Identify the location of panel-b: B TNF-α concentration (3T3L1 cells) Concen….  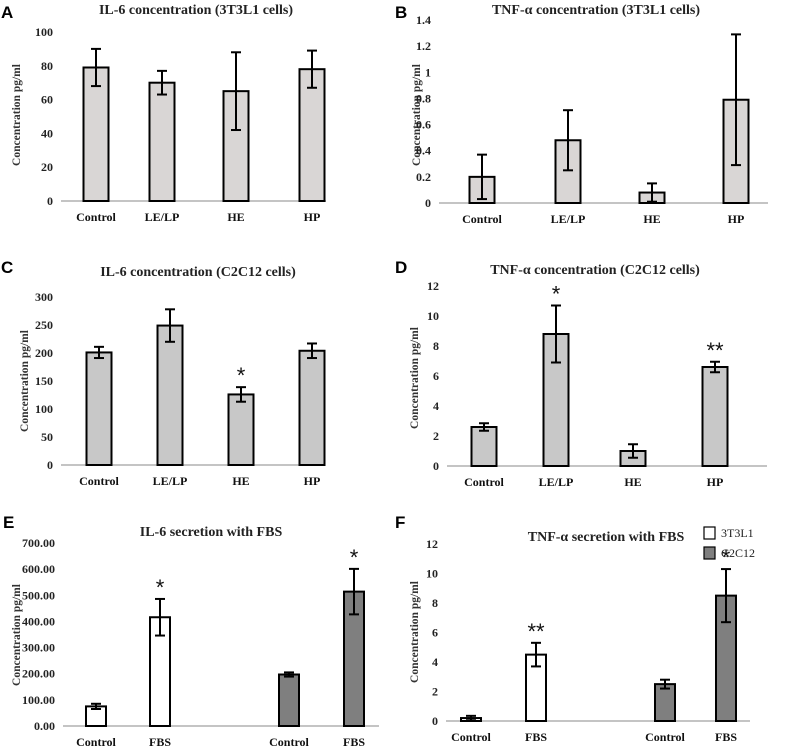
(581, 114).